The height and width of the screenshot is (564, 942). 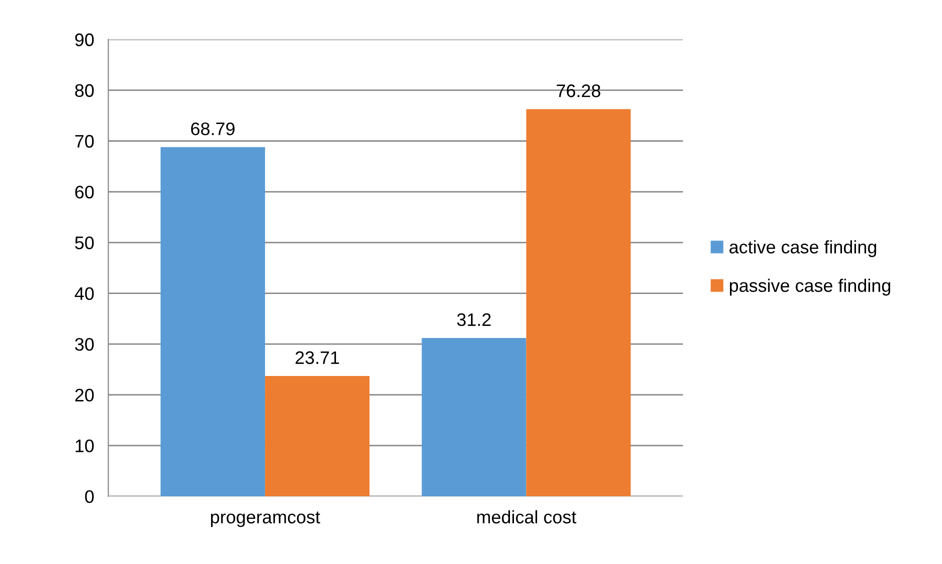 What do you see at coordinates (84, 344) in the screenshot?
I see `y-tick-label: 30` at bounding box center [84, 344].